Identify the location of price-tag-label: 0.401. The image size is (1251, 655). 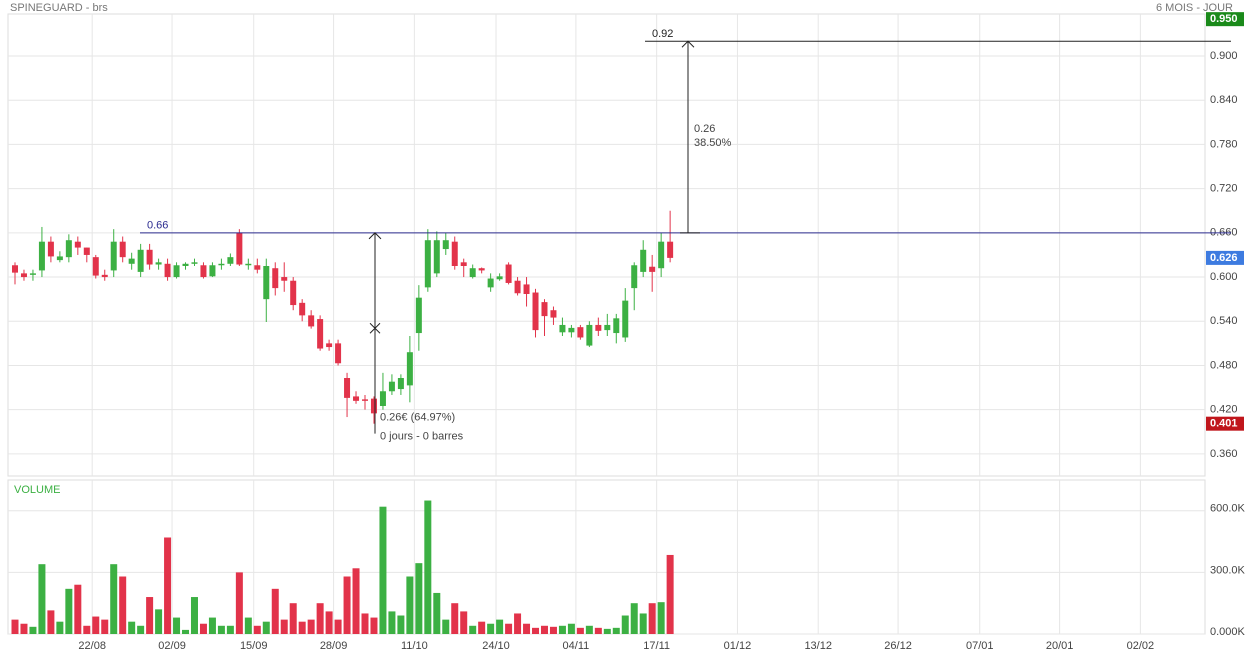
(1224, 424).